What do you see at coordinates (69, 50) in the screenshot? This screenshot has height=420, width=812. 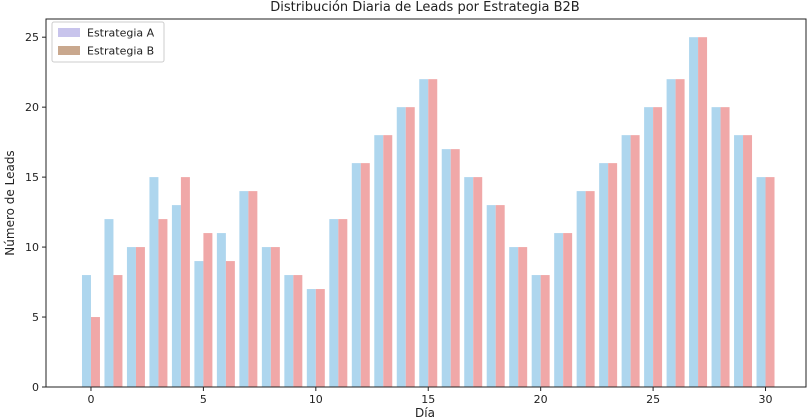 I see `legend-swatch-estrategia-b` at bounding box center [69, 50].